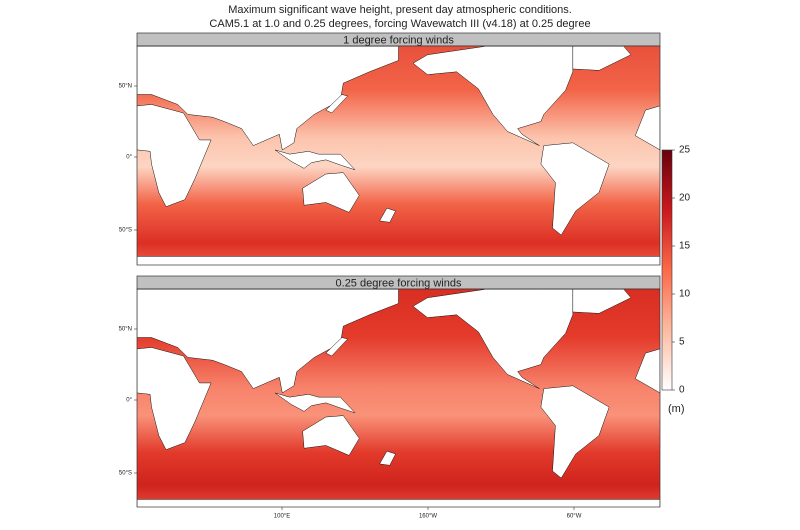 The height and width of the screenshot is (530, 800). What do you see at coordinates (682, 342) in the screenshot?
I see `colorbar-tick-label: 5` at bounding box center [682, 342].